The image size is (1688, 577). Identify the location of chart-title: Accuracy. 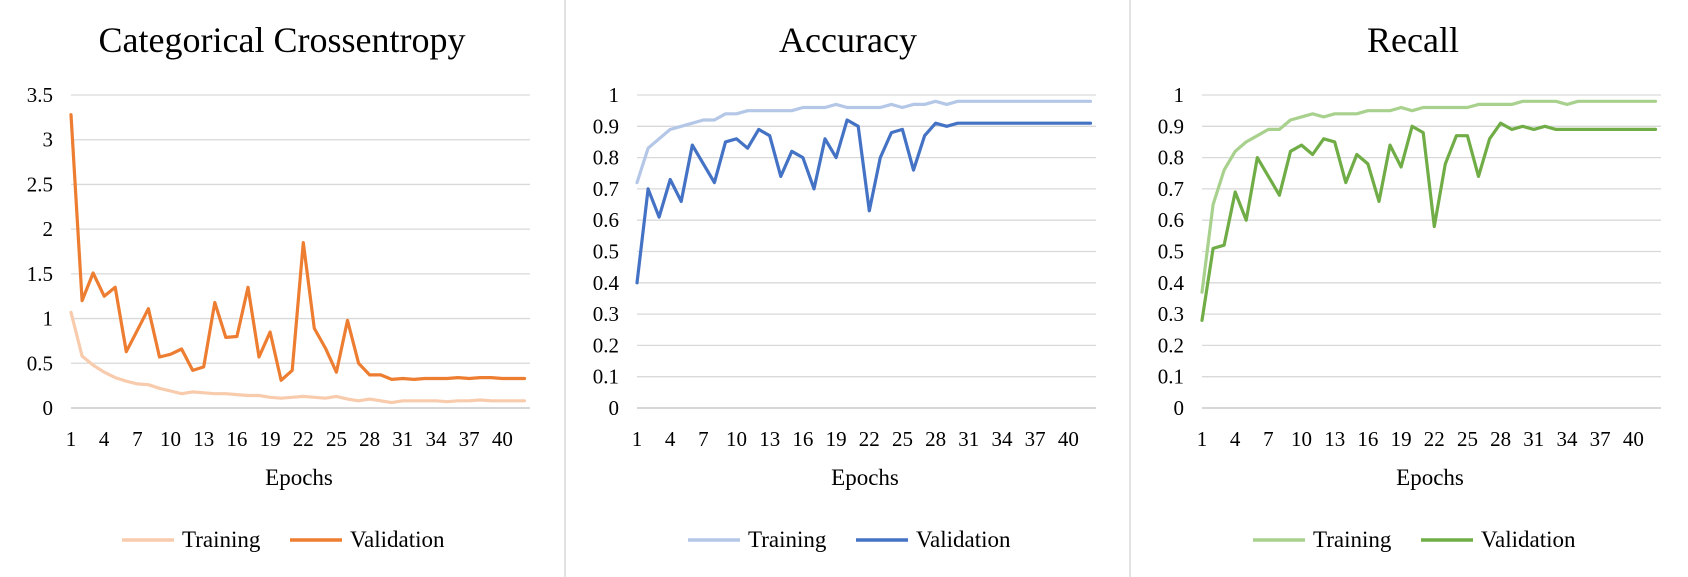
(848, 40).